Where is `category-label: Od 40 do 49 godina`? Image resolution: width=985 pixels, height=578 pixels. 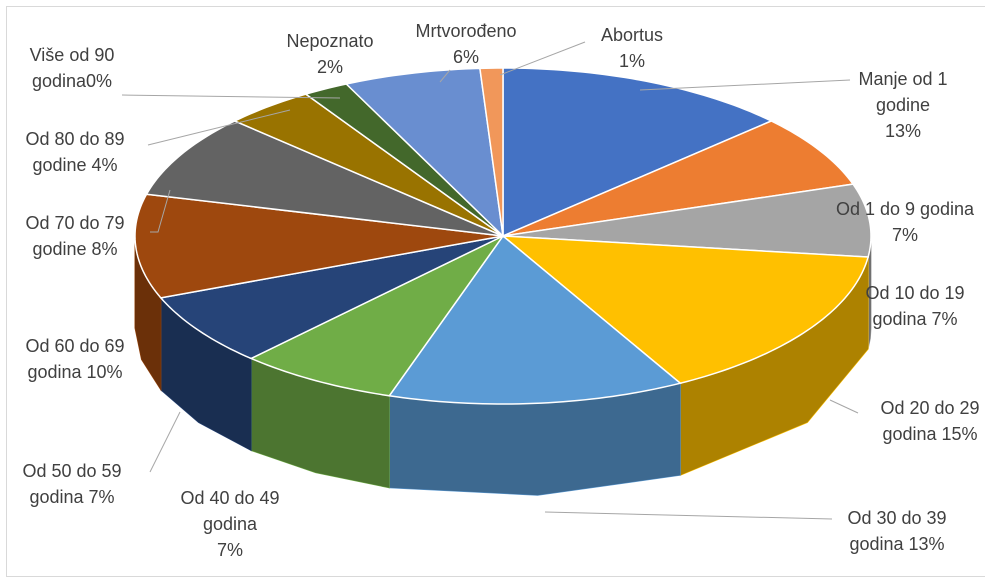 category-label: Od 40 do 49 godina is located at coordinates (230, 511).